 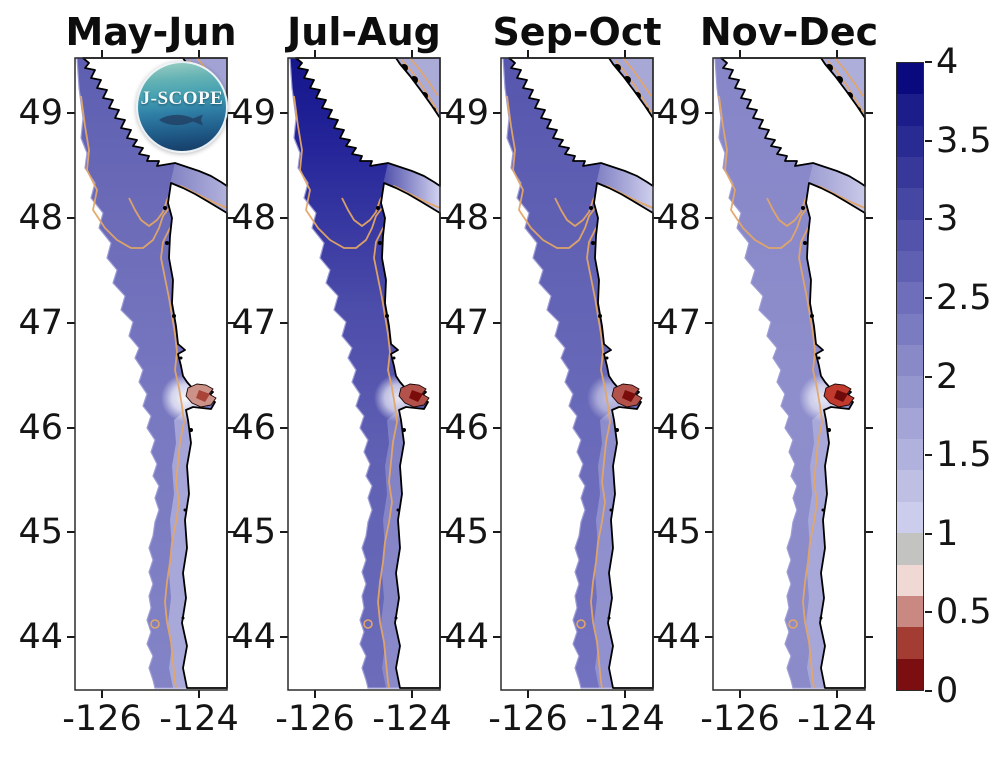 What do you see at coordinates (964, 455) in the screenshot?
I see `colorbar-tick-label: 1.5` at bounding box center [964, 455].